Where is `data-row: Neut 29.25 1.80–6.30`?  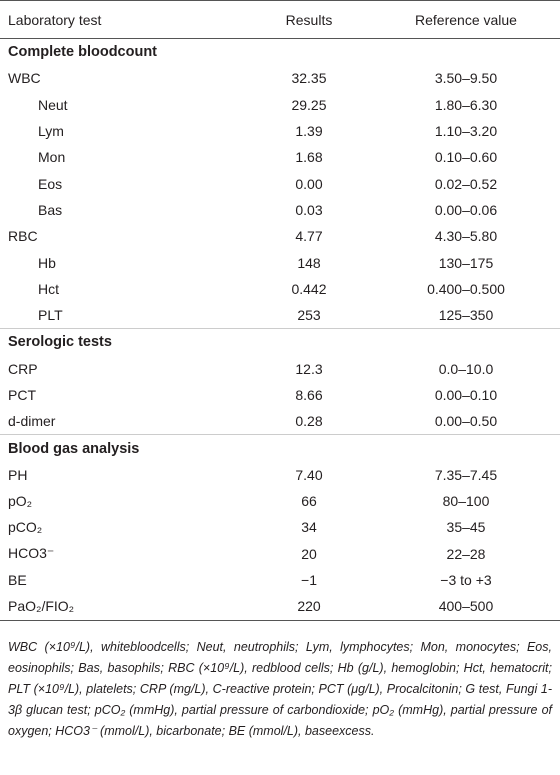 data-row: Neut 29.25 1.80–6.30 is located at coordinates (280, 105).